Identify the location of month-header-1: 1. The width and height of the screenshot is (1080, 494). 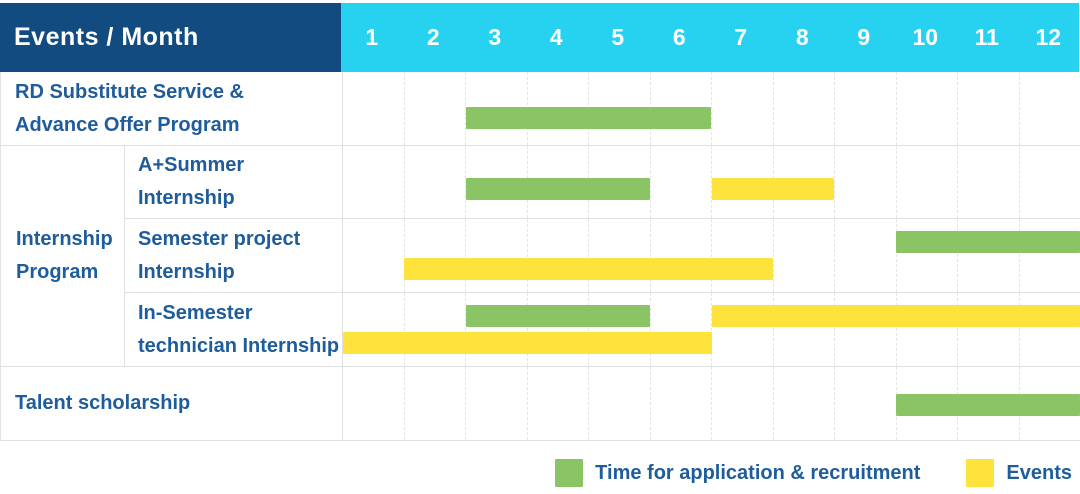
(372, 37).